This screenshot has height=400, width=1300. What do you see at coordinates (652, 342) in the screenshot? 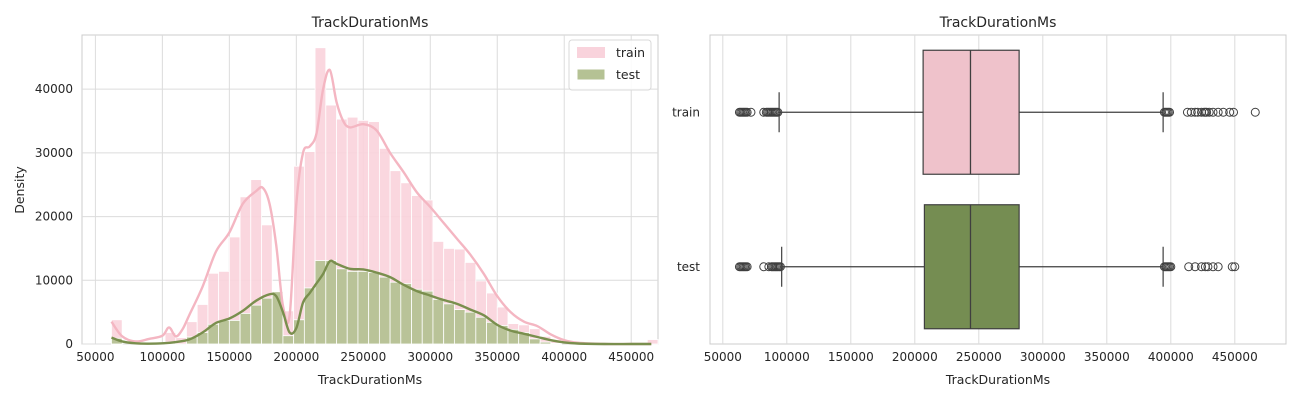
I see `histogram-bar-train` at bounding box center [652, 342].